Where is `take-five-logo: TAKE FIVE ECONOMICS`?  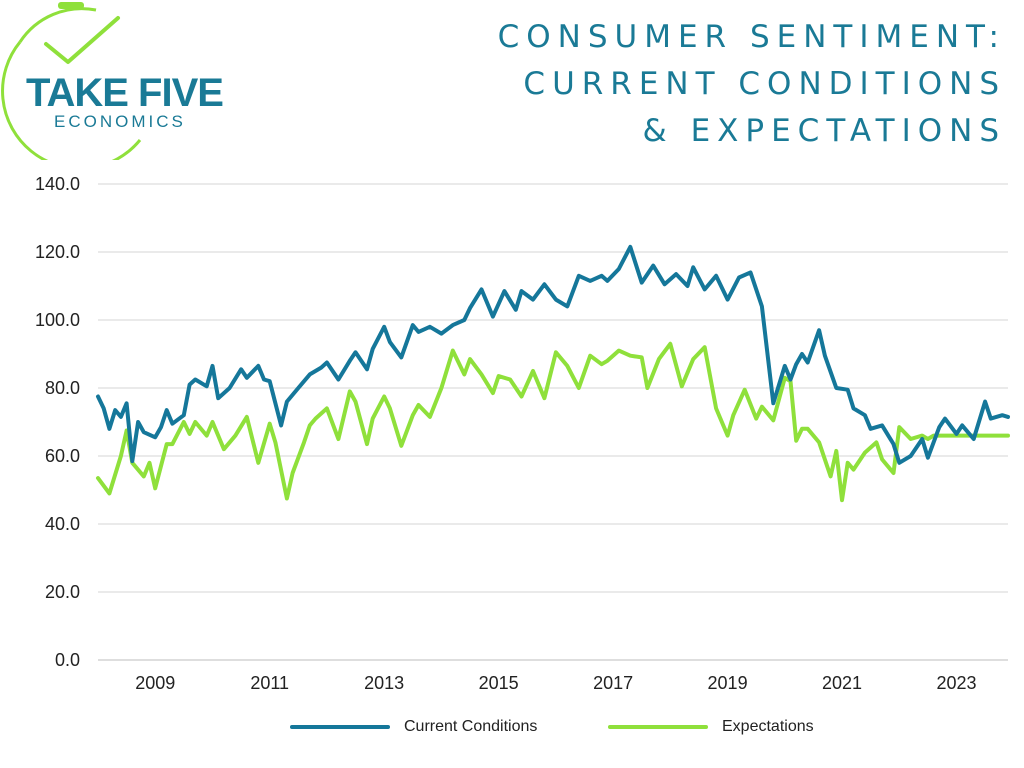 take-five-logo: TAKE FIVE ECONOMICS is located at coordinates (135, 85).